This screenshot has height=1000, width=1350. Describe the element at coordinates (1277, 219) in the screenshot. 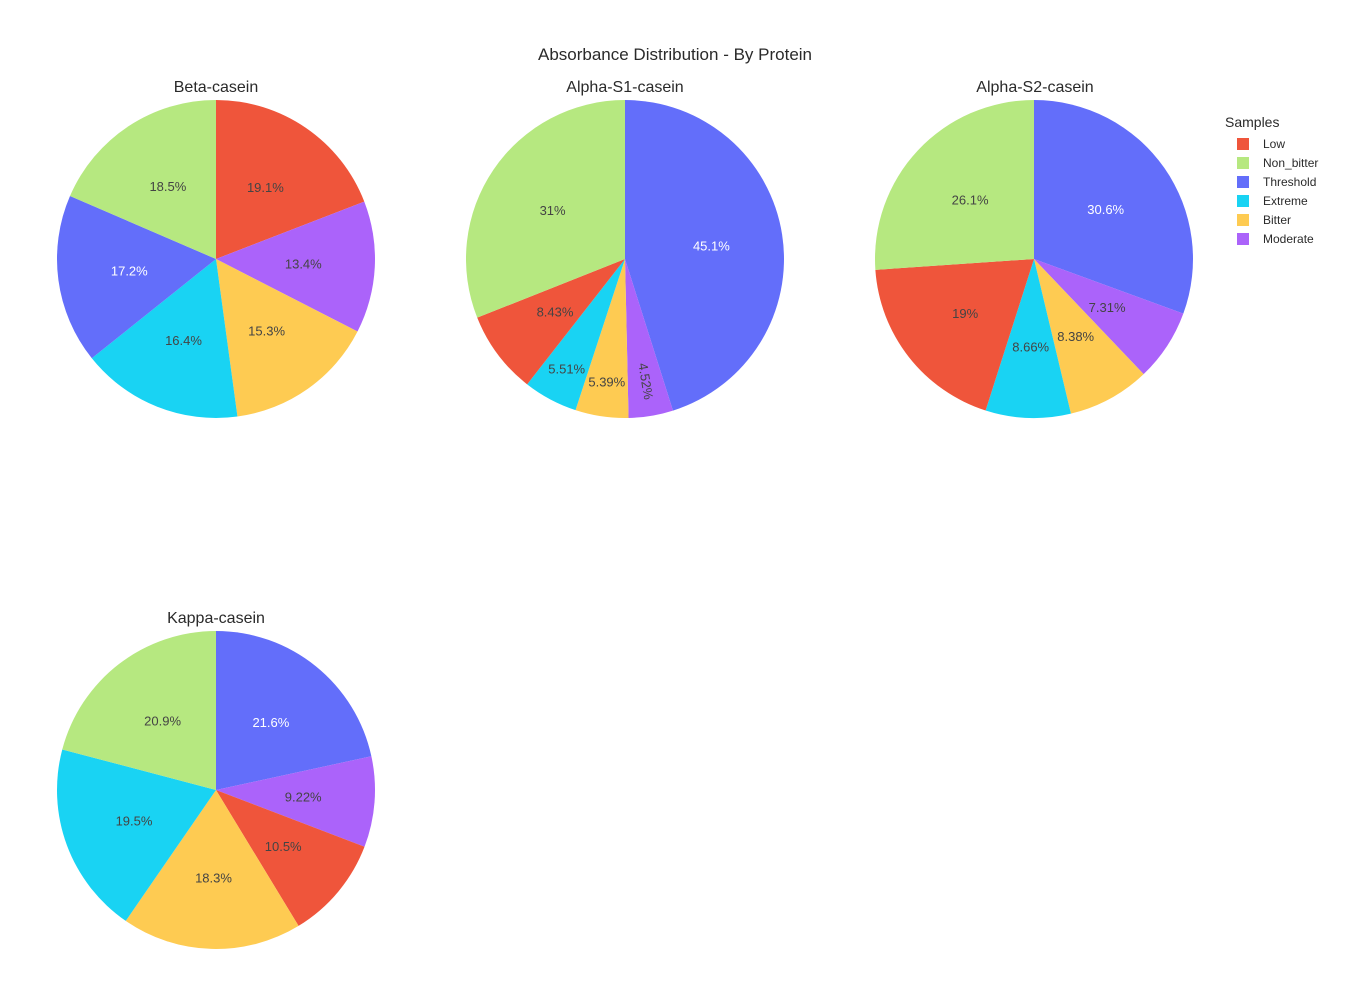

I see `legend-label: Bitter` at that location.